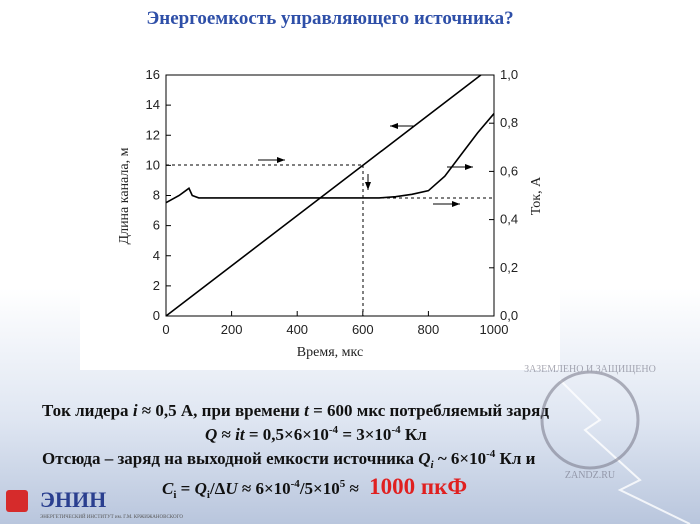  What do you see at coordinates (329, 18) in the screenshot?
I see `slide-title: Энергоемкость управляющего источника?` at bounding box center [329, 18].